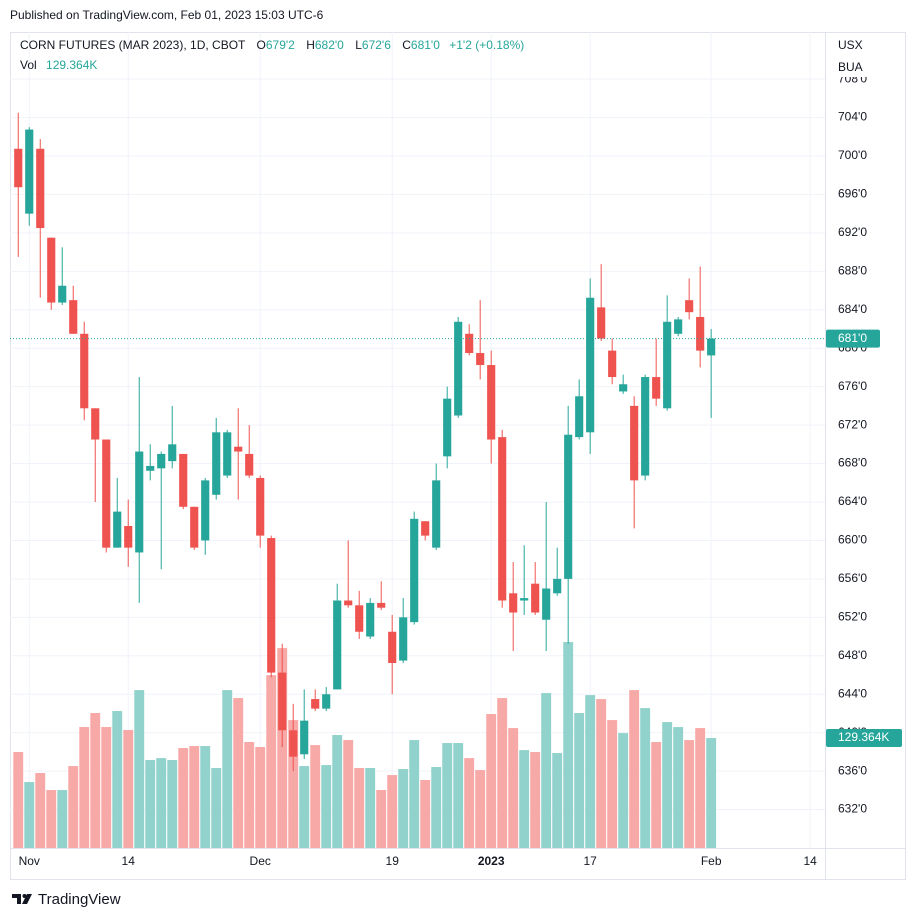 Image resolution: width=916 pixels, height=919 pixels. I want to click on volume-badge-label: 129.364K, so click(863, 737).